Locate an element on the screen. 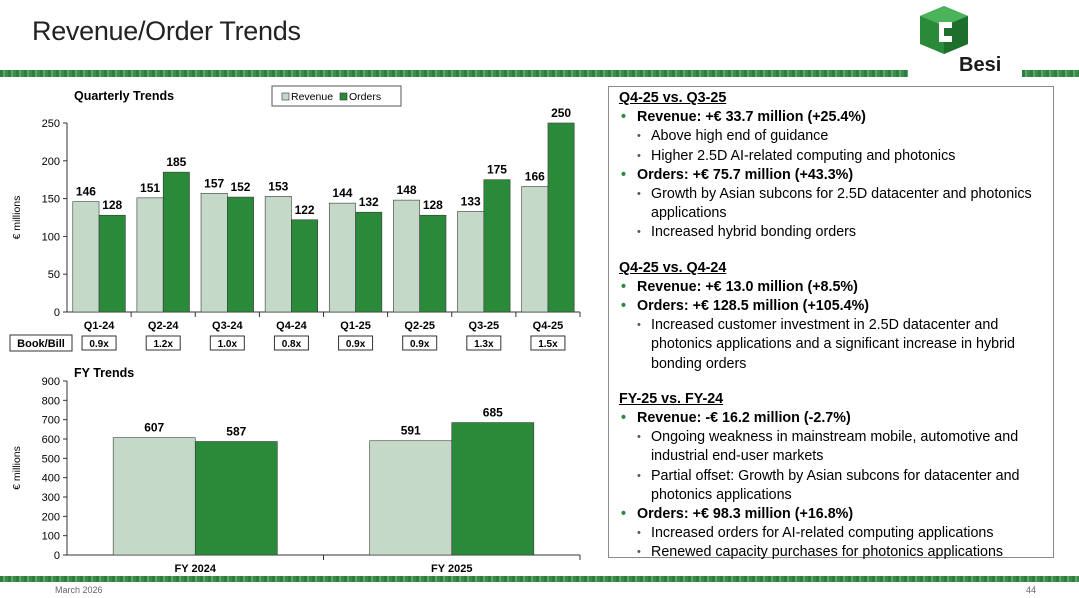 Image resolution: width=1079 pixels, height=598 pixels. bar-value-label: 144 is located at coordinates (342, 193).